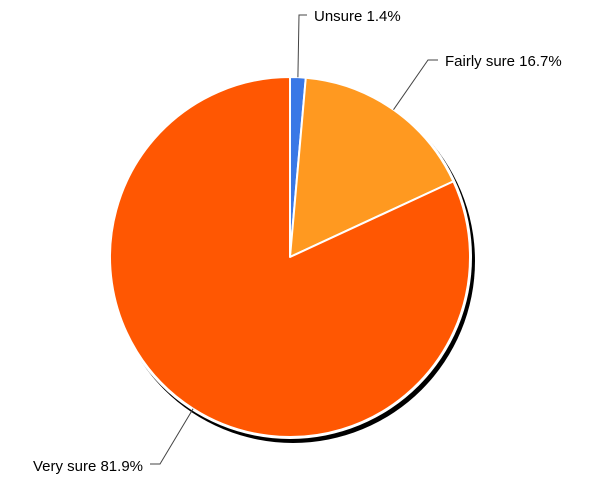 Image resolution: width=592 pixels, height=482 pixels. I want to click on leader-line-very-sure, so click(172, 436).